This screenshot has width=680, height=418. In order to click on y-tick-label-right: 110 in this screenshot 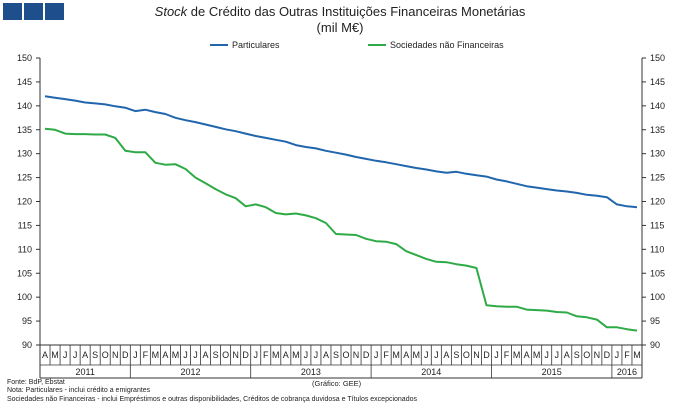, I will do `click(657, 249)`.